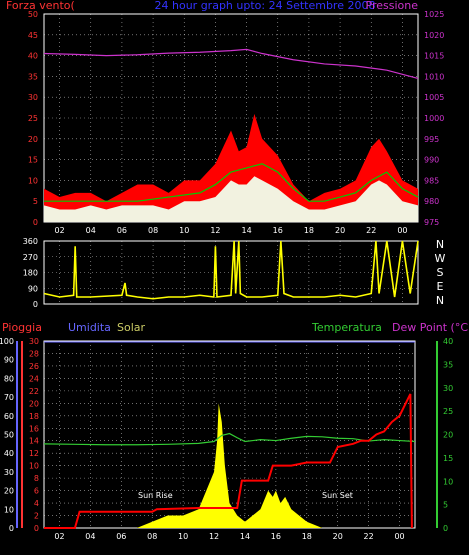 Image resolution: width=469 pixels, height=555 pixels. I want to click on y-tick-label-direction: 0, so click(35, 304).